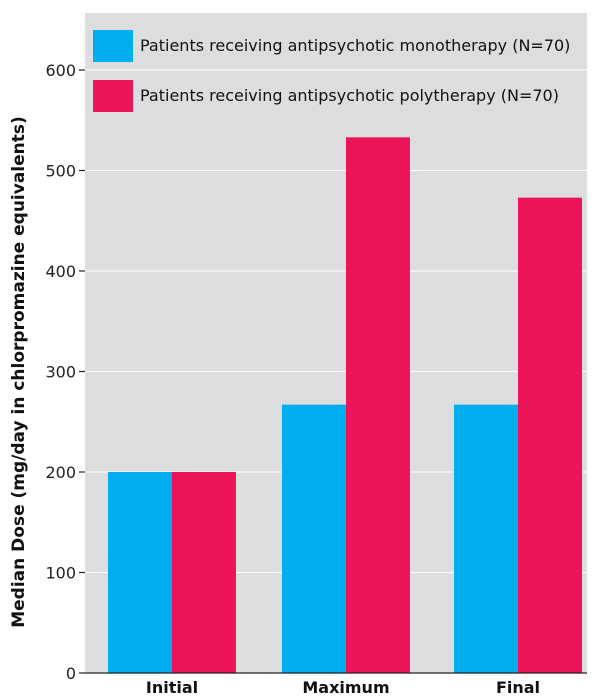 This screenshot has width=605, height=698. I want to click on y-tick-label: 300, so click(60, 372).